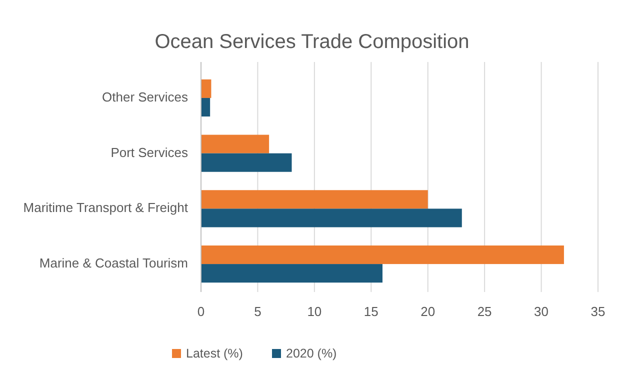  What do you see at coordinates (113, 262) in the screenshot?
I see `y-tick-label: Marine & Coastal Tourism` at bounding box center [113, 262].